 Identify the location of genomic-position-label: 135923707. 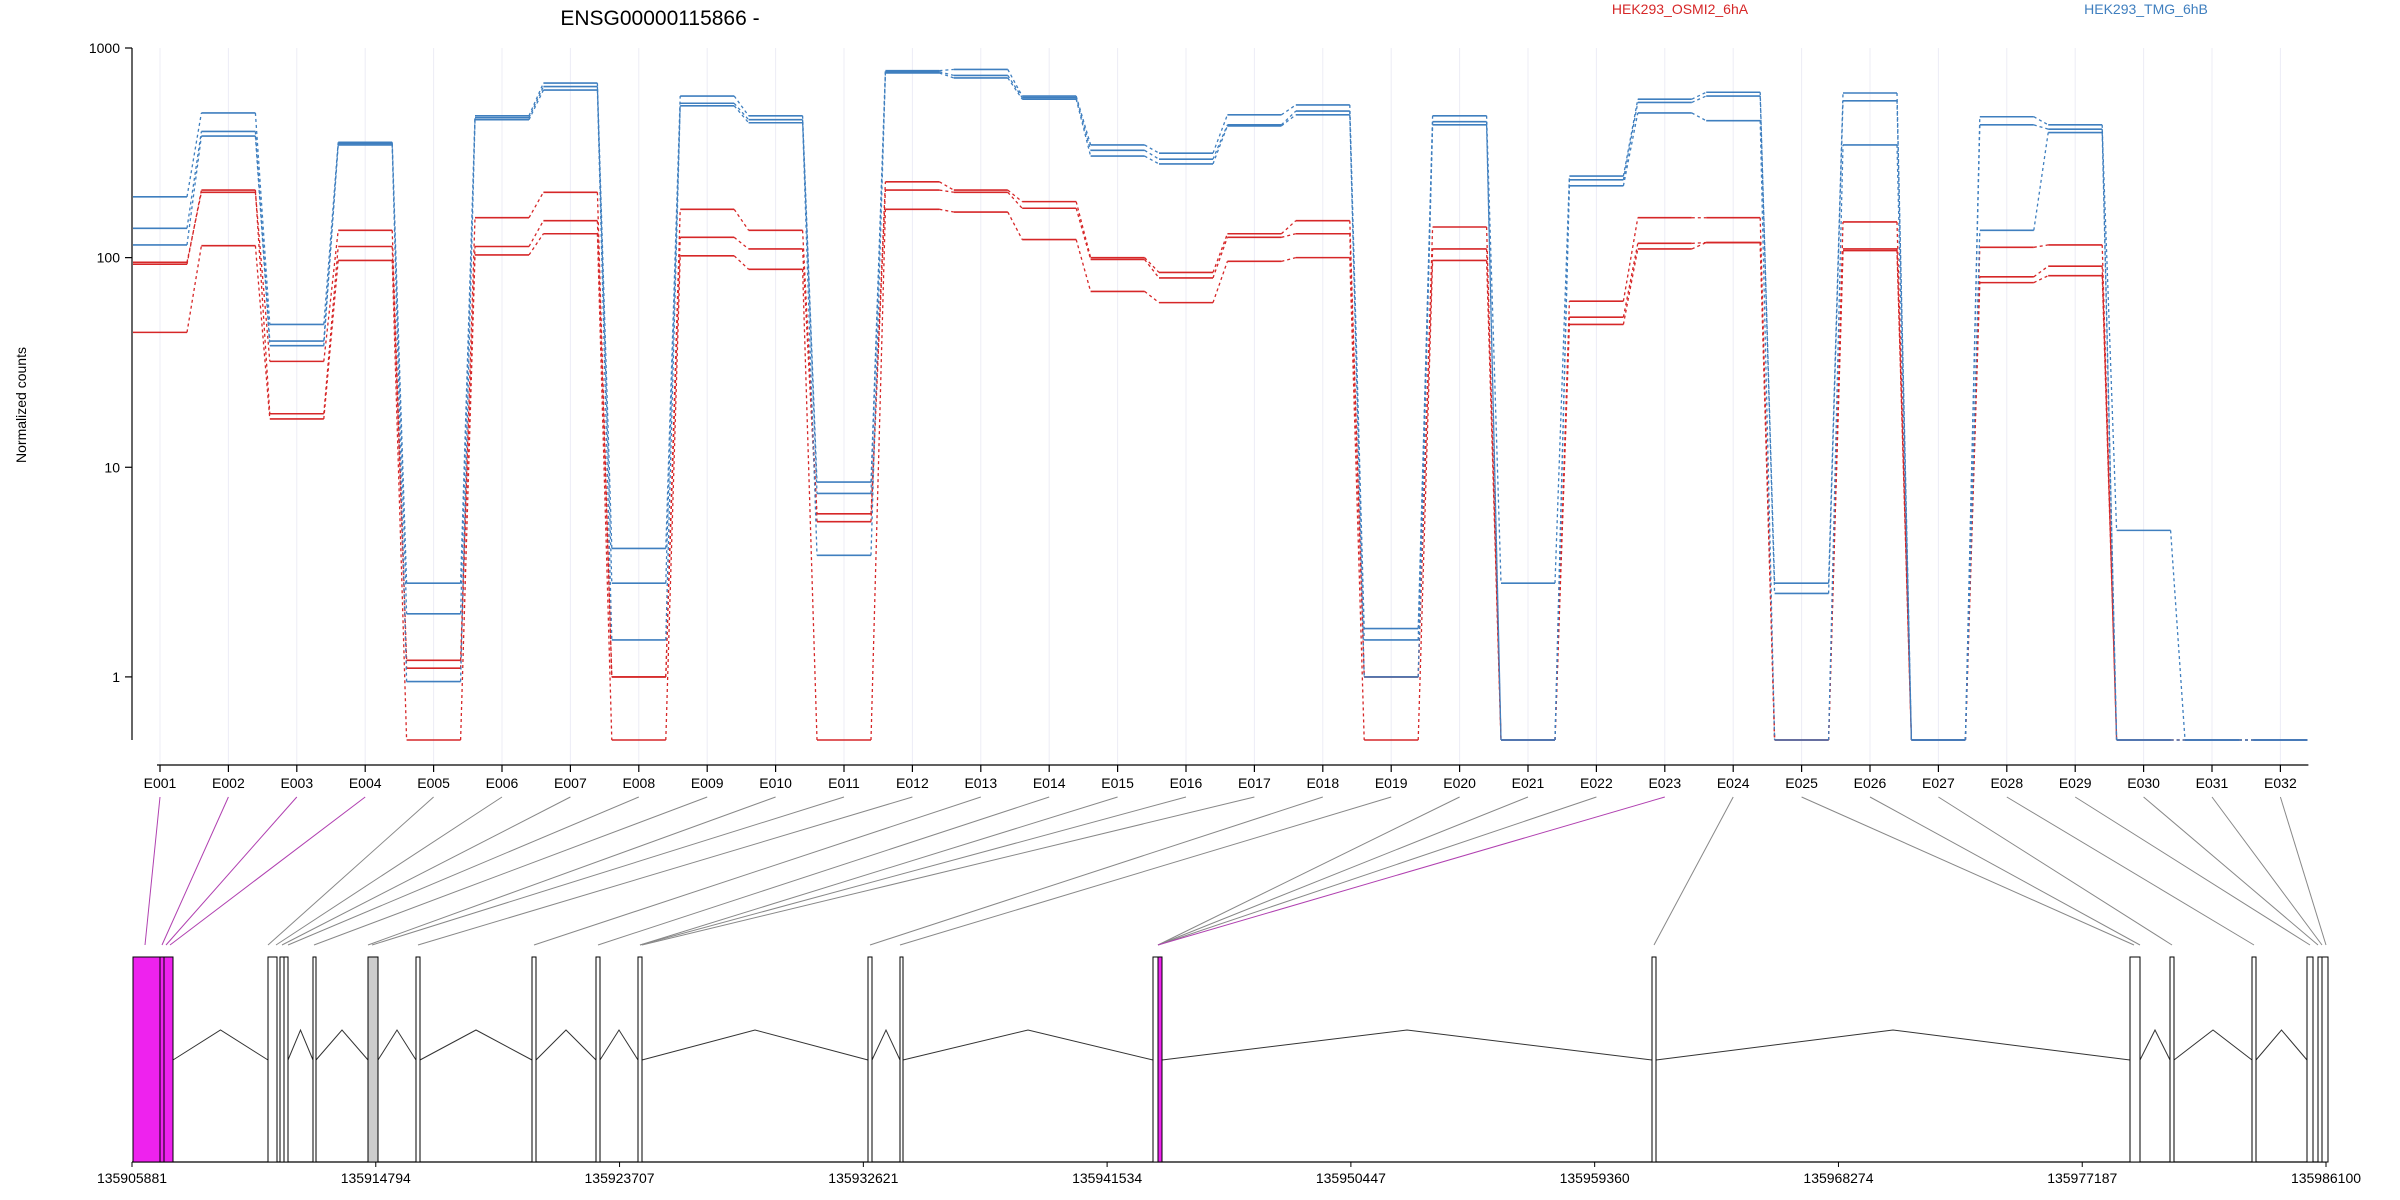
(620, 1178).